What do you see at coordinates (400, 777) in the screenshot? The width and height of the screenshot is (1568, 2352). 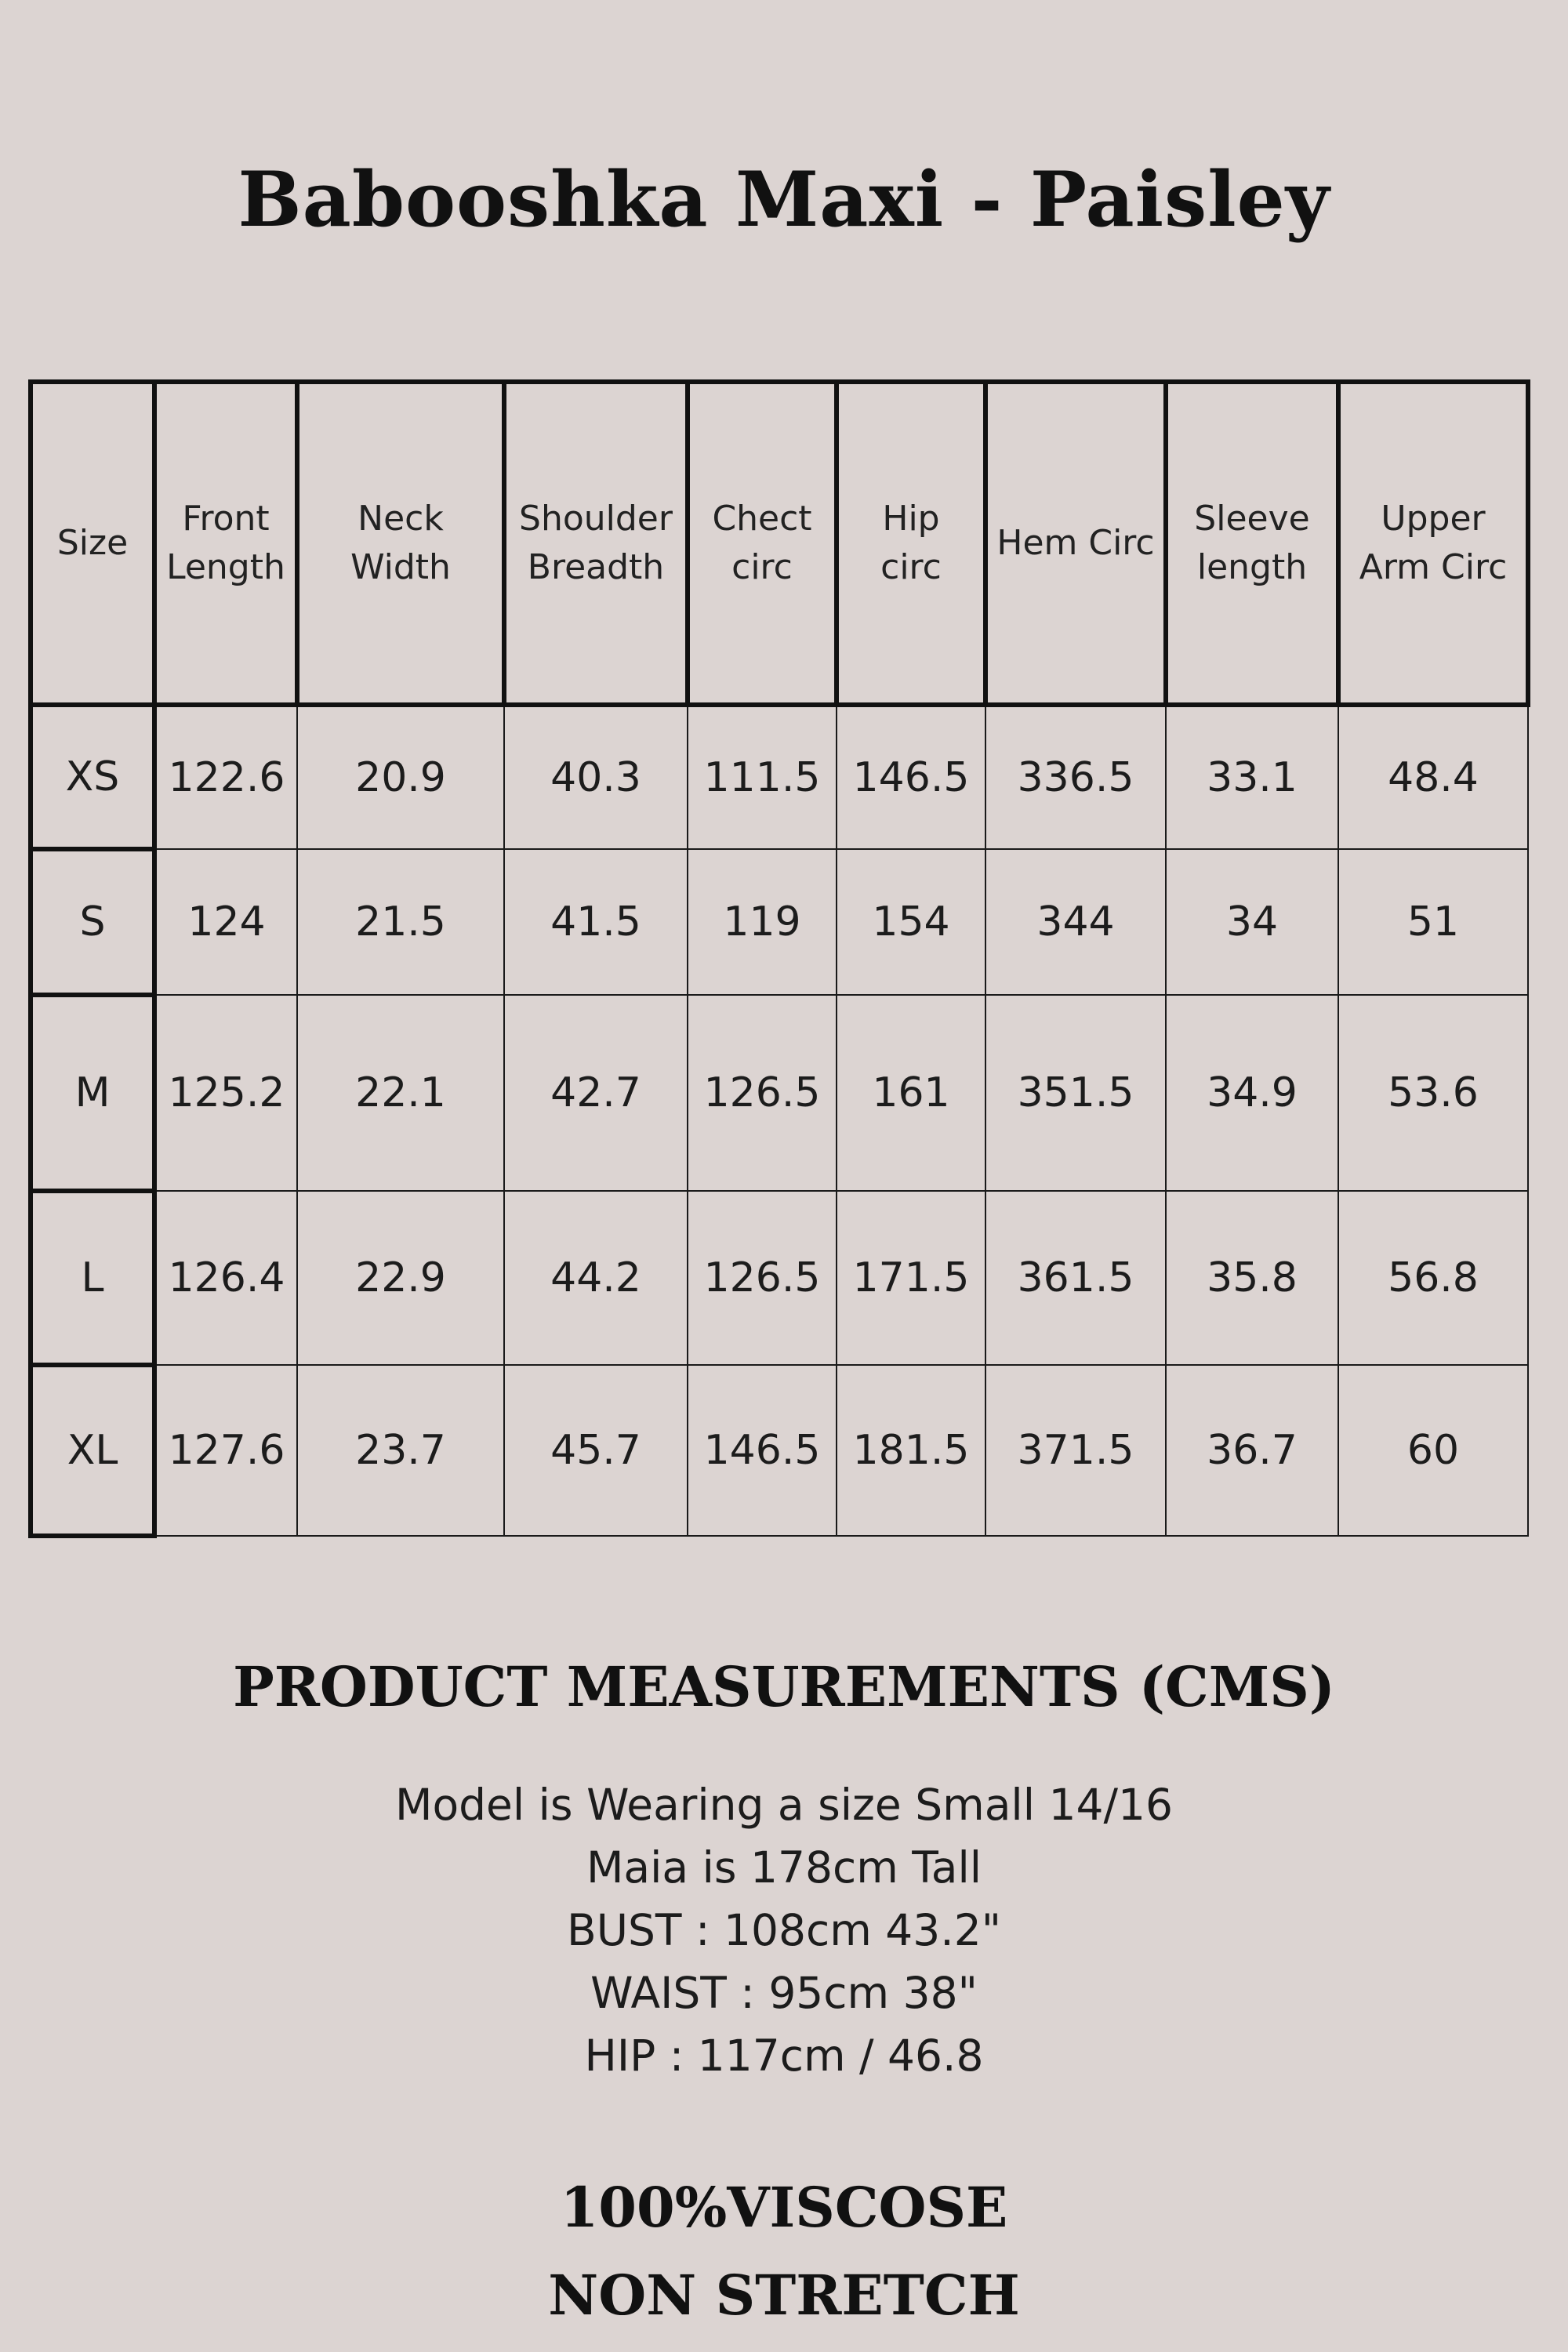 I see `table-cell: 20.9` at bounding box center [400, 777].